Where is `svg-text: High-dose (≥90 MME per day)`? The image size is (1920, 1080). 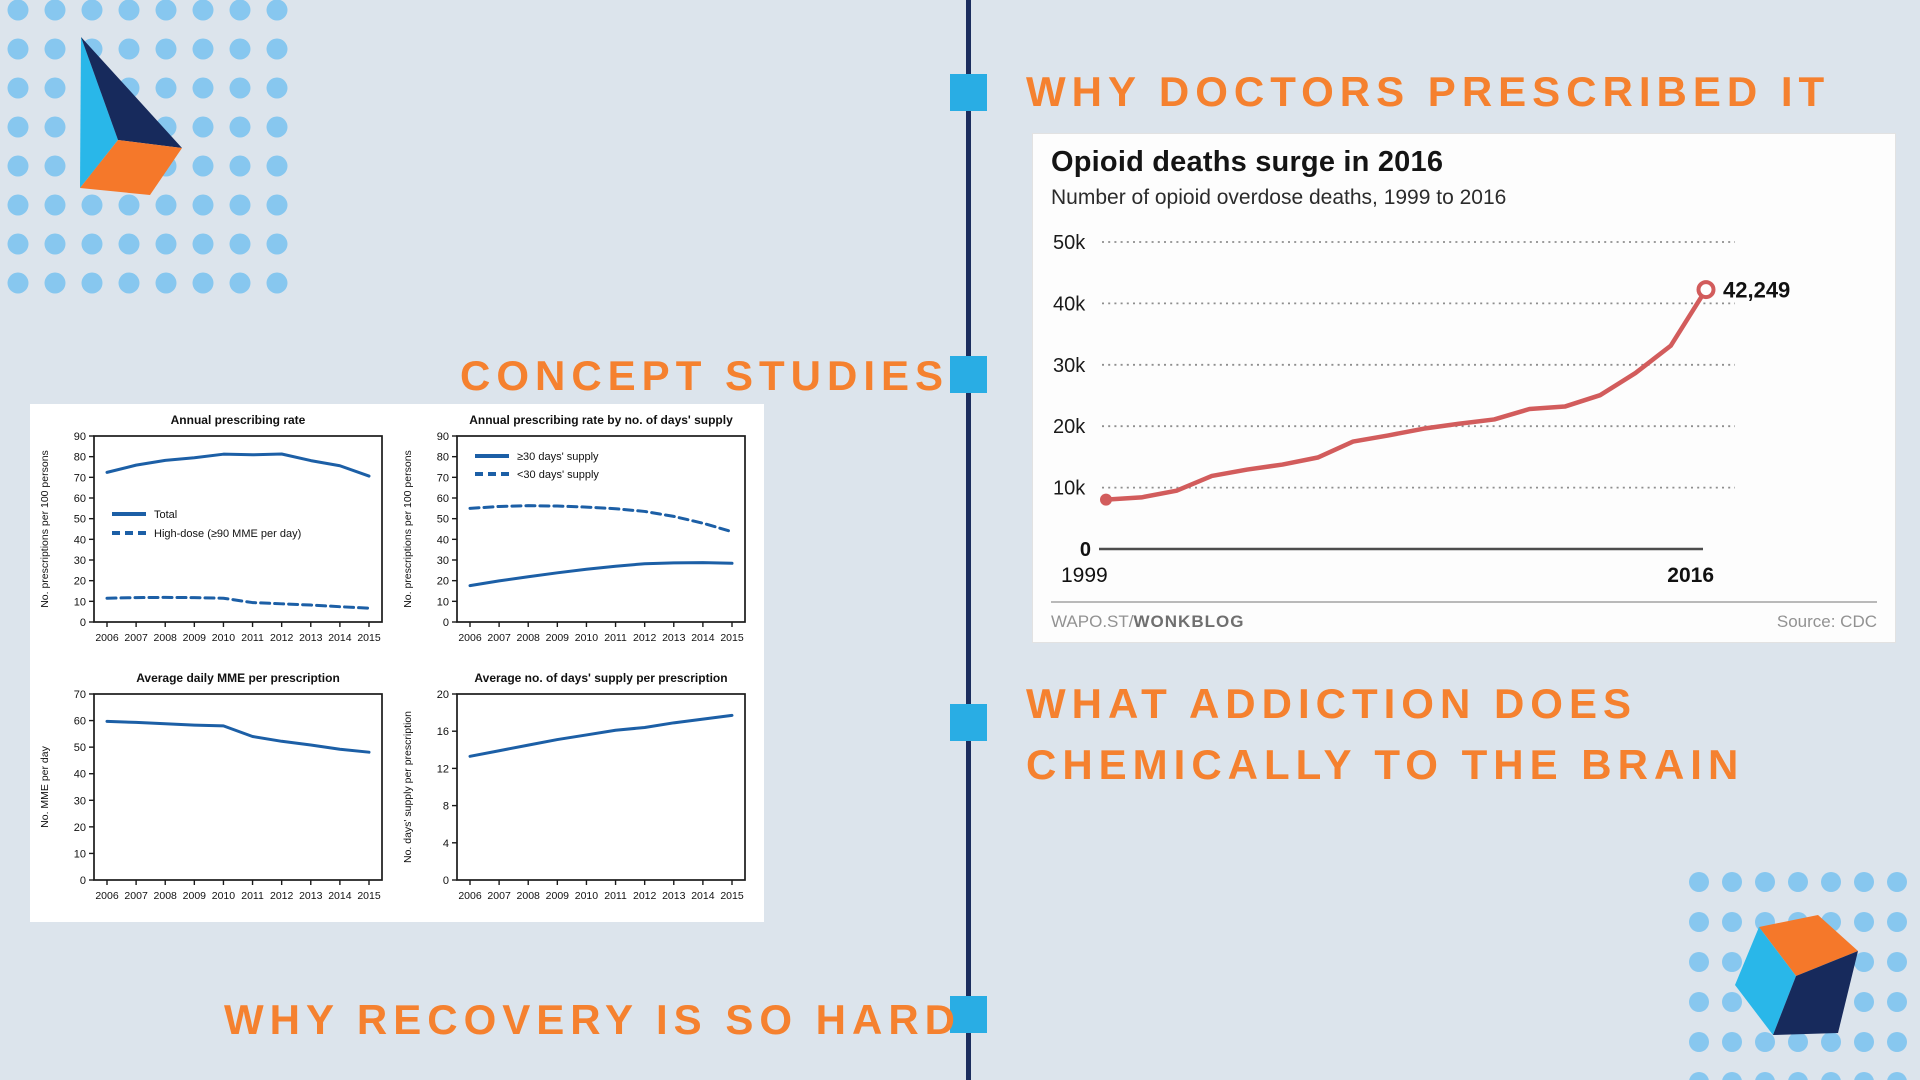 svg-text: High-dose (≥90 MME per day) is located at coordinates (227, 534).